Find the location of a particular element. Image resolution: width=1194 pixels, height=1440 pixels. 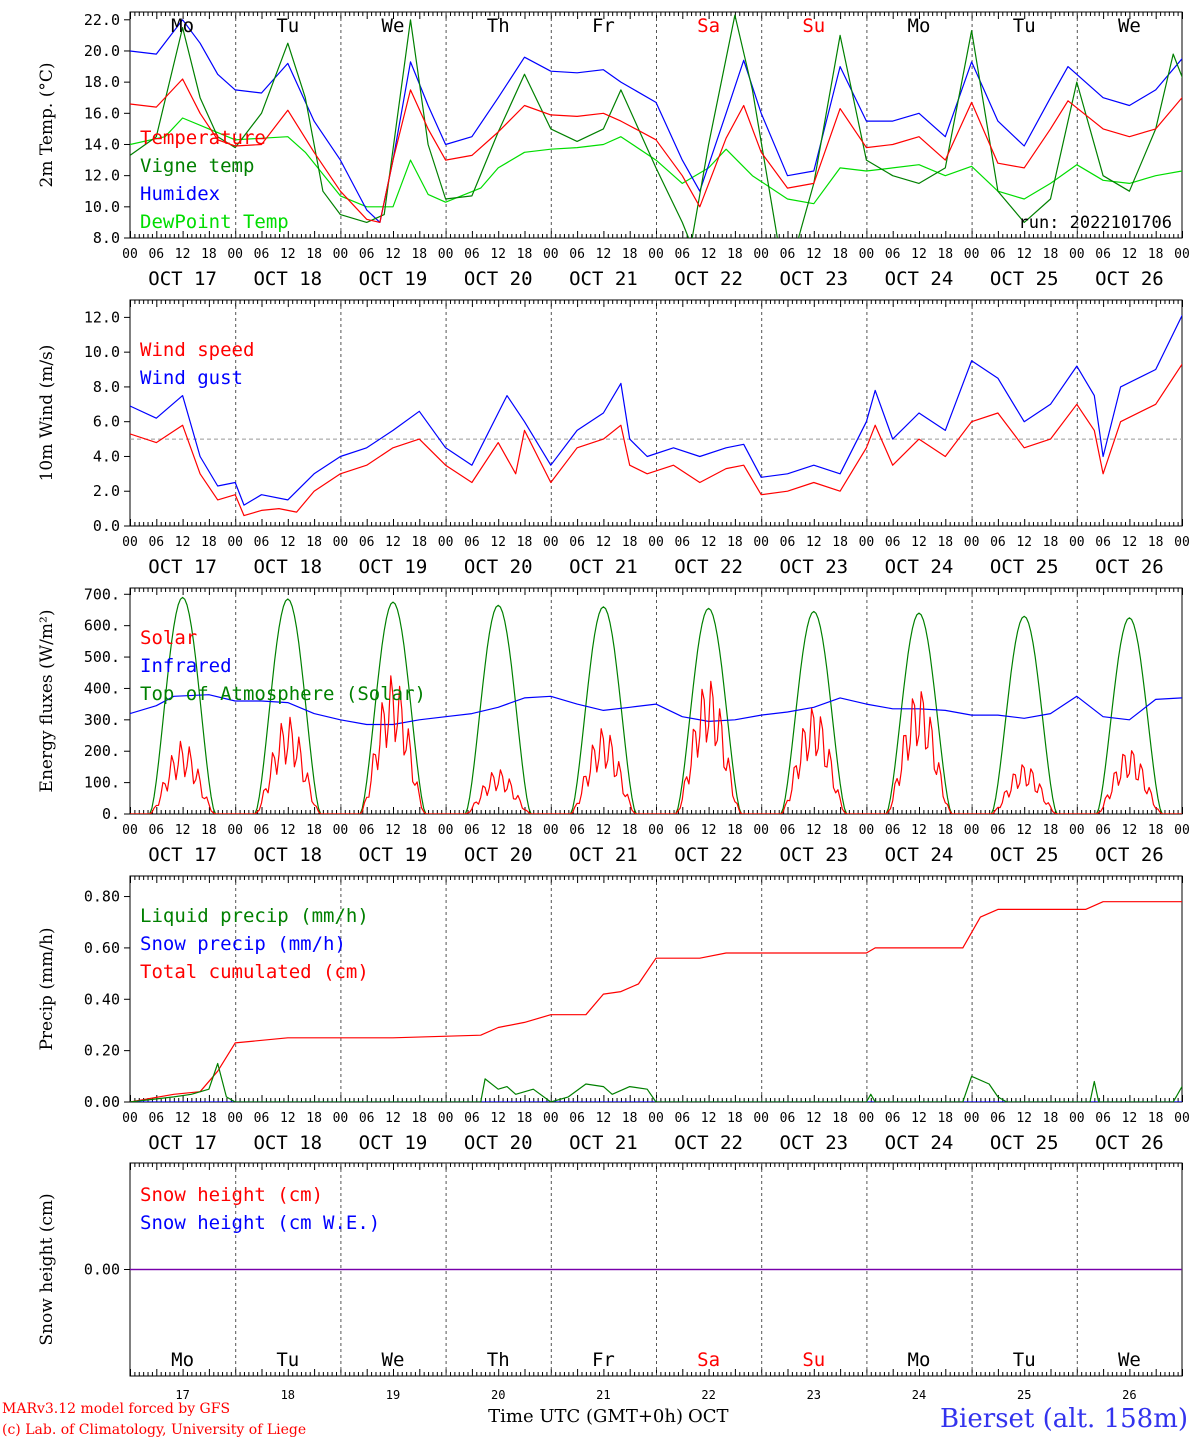

series-vigne-temp is located at coordinates (656, 126).